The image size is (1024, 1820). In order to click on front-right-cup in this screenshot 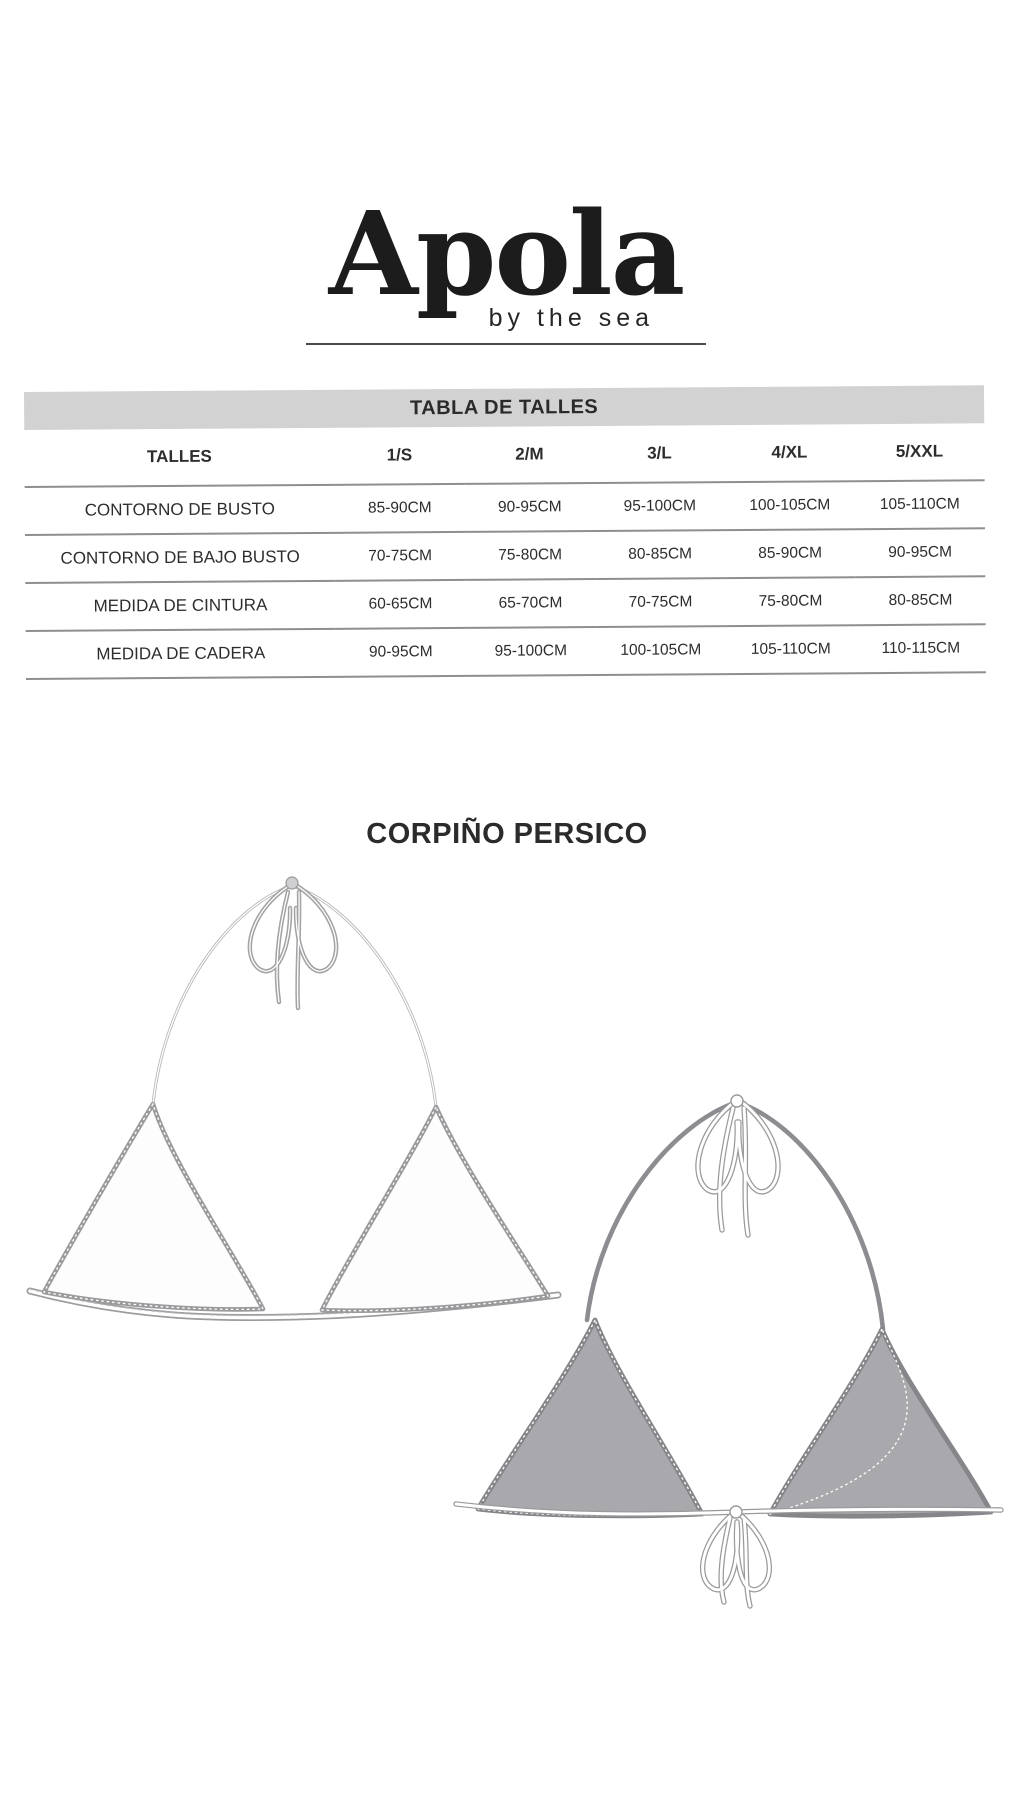, I will do `click(435, 1208)`.